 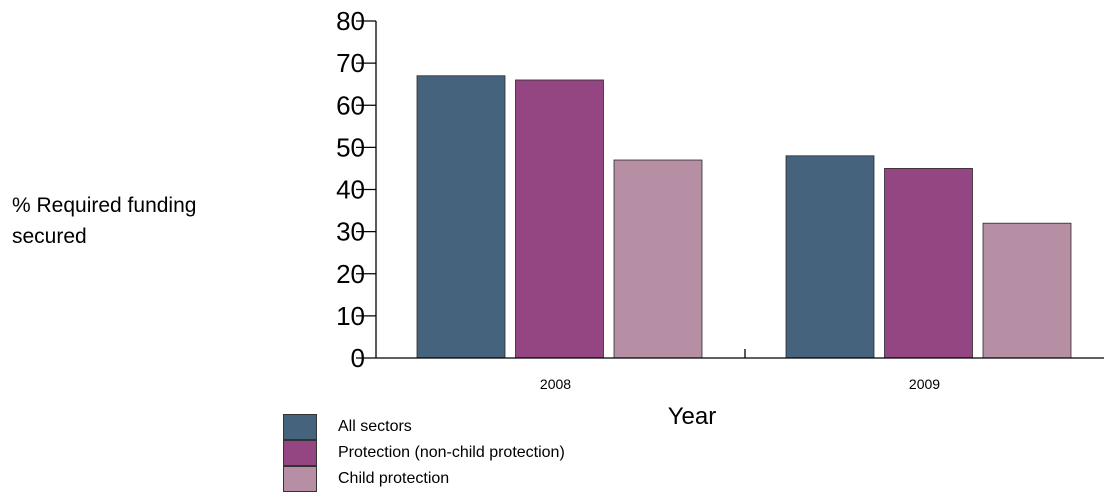 What do you see at coordinates (350, 232) in the screenshot?
I see `y-tick-label: 30` at bounding box center [350, 232].